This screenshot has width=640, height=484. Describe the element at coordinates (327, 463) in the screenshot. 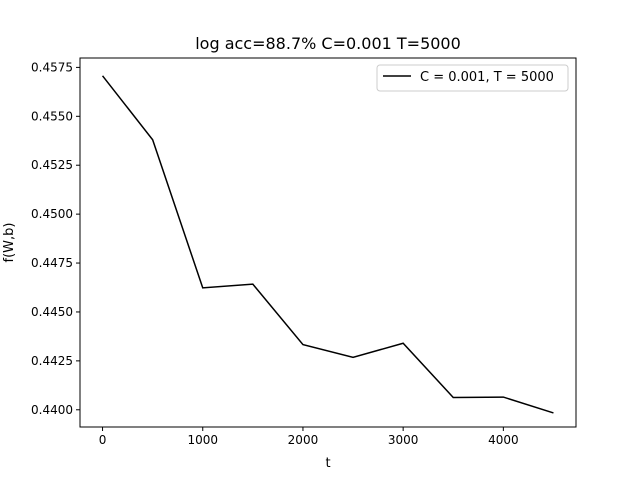

I see `x-axis-label: t` at that location.